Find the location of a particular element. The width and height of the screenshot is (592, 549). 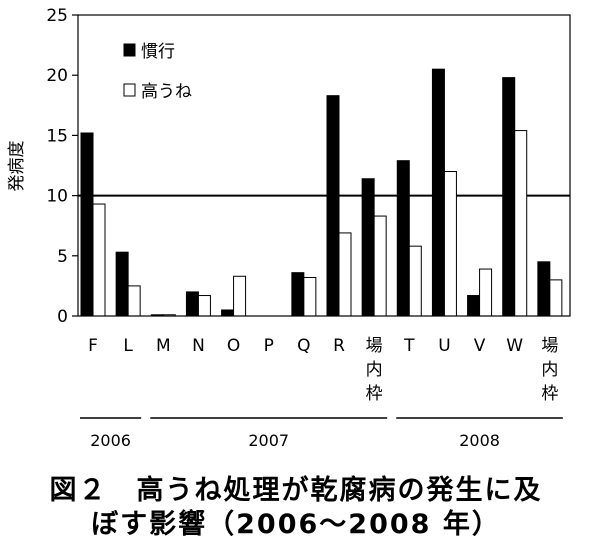

year-group-label: 2007 is located at coordinates (268, 440).